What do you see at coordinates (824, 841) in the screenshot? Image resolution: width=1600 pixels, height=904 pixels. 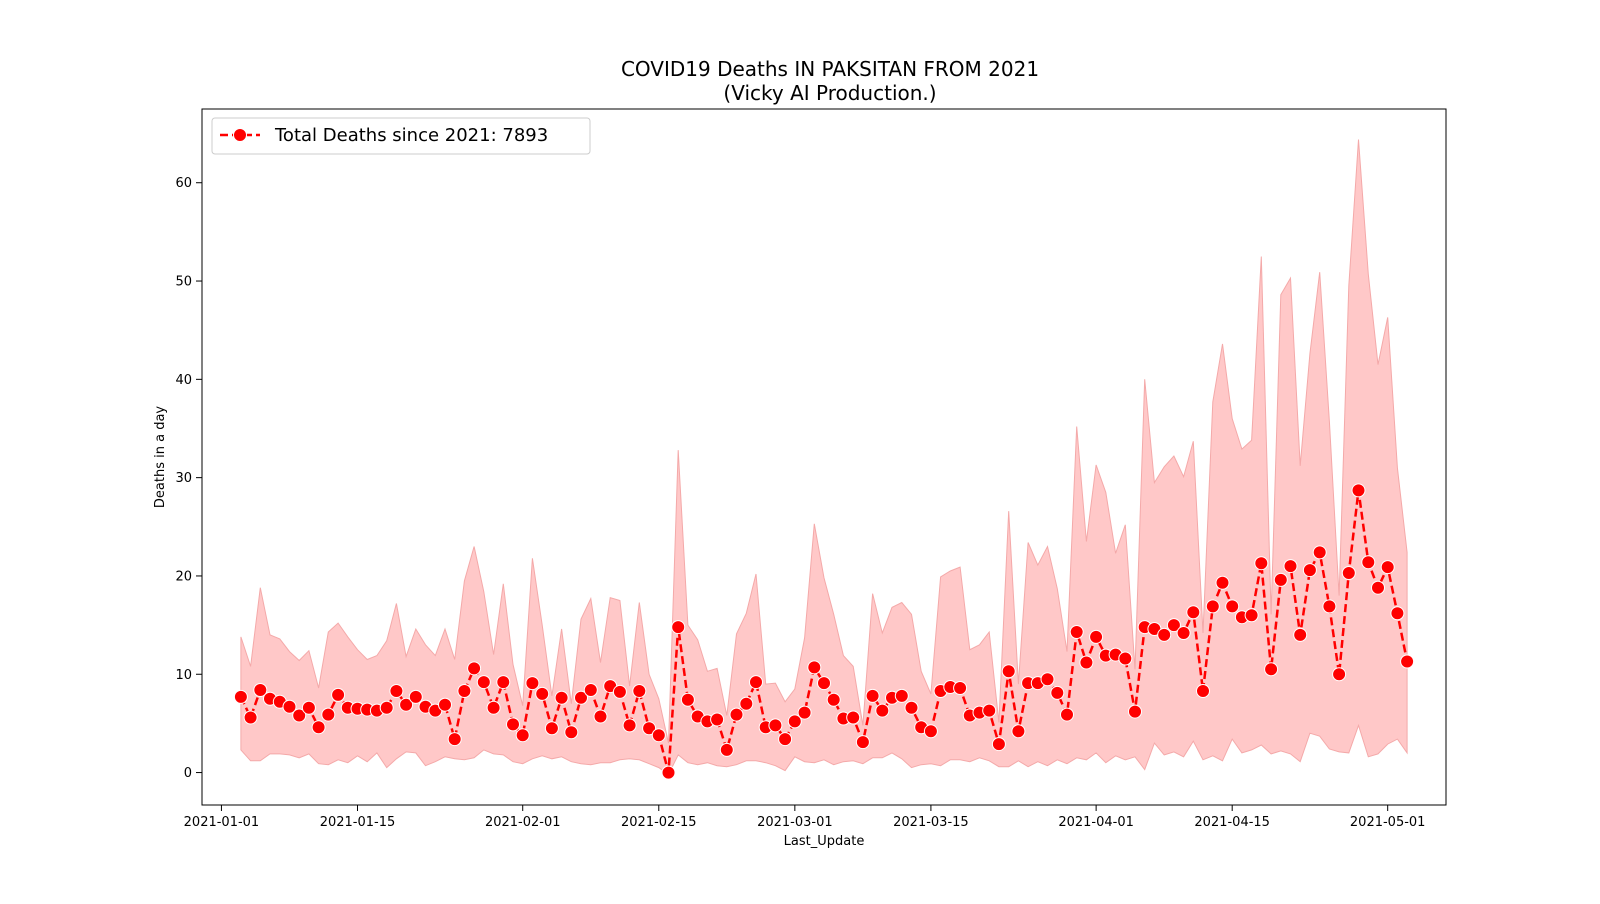 I see `x-axis-label: Last_Update` at bounding box center [824, 841].